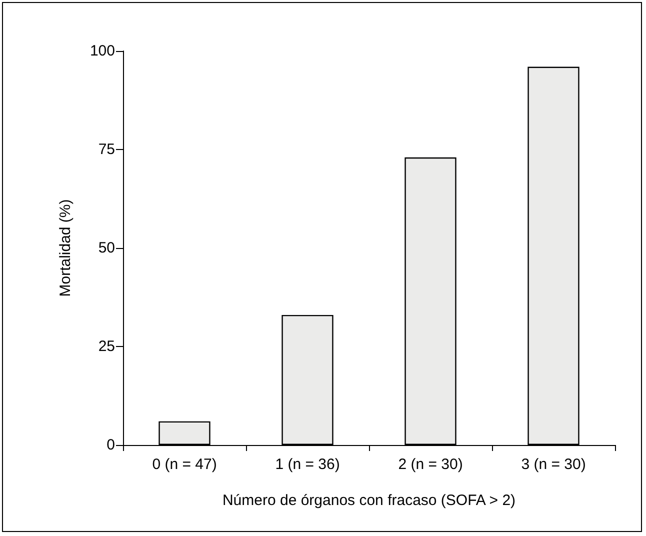 The width and height of the screenshot is (646, 536). Describe the element at coordinates (369, 500) in the screenshot. I see `x-axis-title: Número de órganos con fracaso (SOFA > 2)` at that location.